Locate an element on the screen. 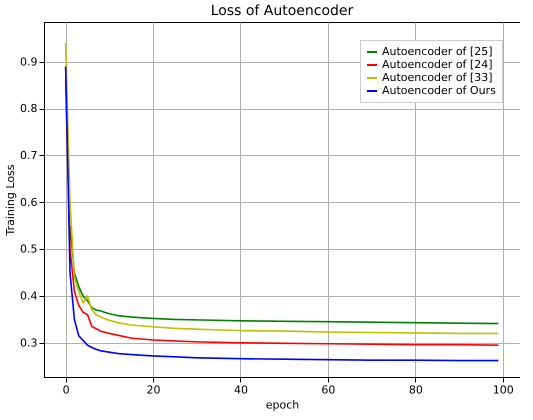  y-tick-label: 0.7 is located at coordinates (29, 155).